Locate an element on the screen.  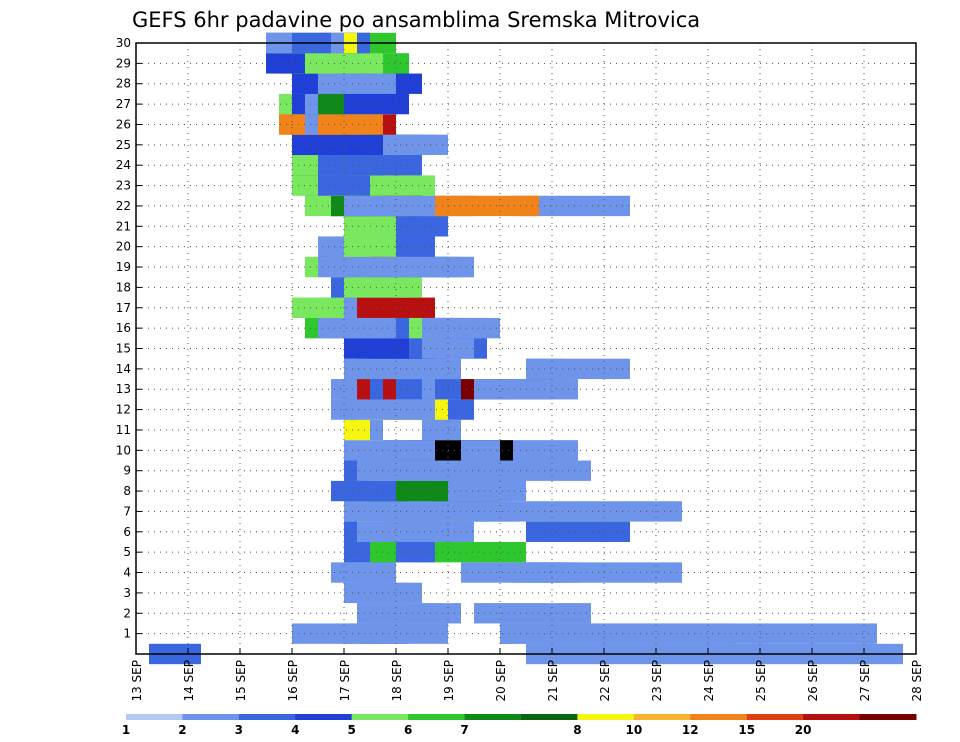
y-tick-label: 30 is located at coordinates (123, 43).